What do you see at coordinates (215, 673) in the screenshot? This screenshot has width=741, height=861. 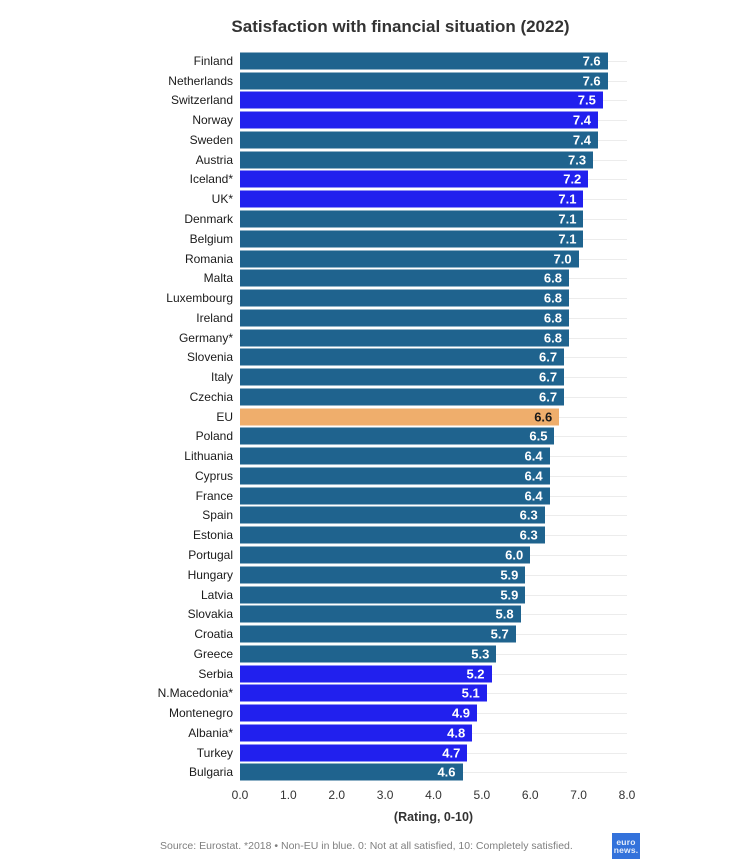 I see `country-label: Serbia` at bounding box center [215, 673].